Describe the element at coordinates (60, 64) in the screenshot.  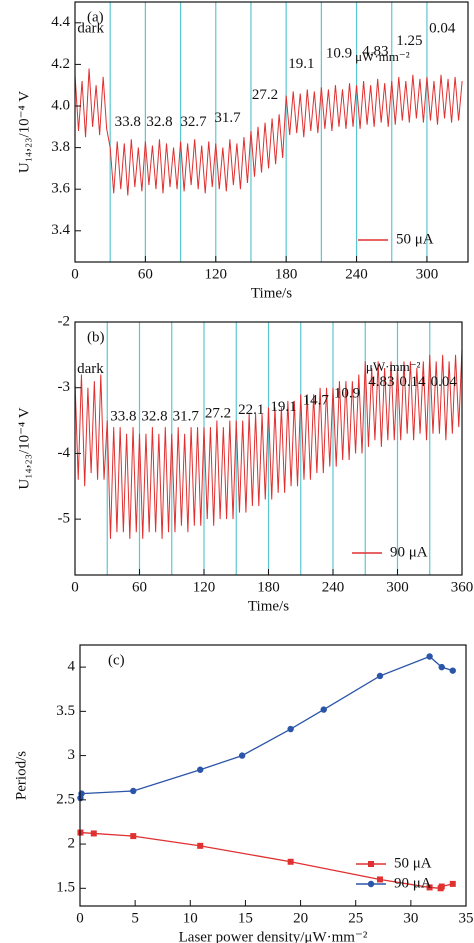
I see `y-tick-label: 4.2` at that location.